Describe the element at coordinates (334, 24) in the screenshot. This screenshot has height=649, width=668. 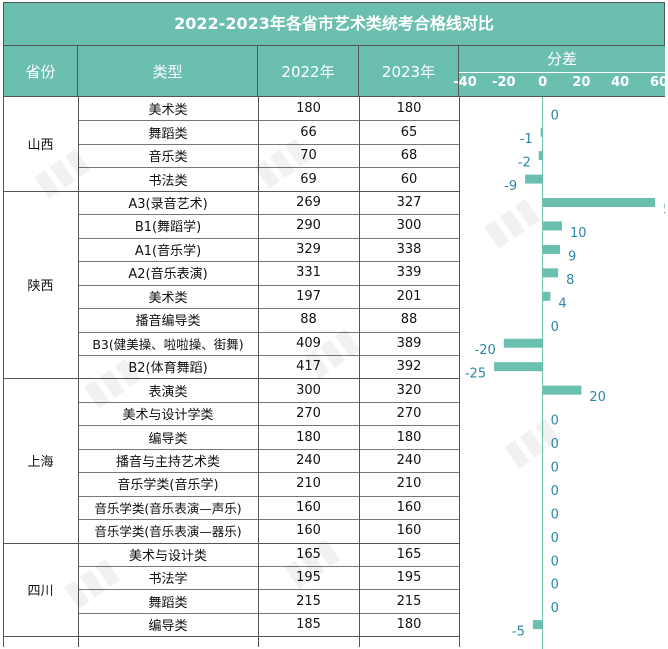
I see `page-title: 2022-2023年各省市艺术类统考合格线对比` at that location.